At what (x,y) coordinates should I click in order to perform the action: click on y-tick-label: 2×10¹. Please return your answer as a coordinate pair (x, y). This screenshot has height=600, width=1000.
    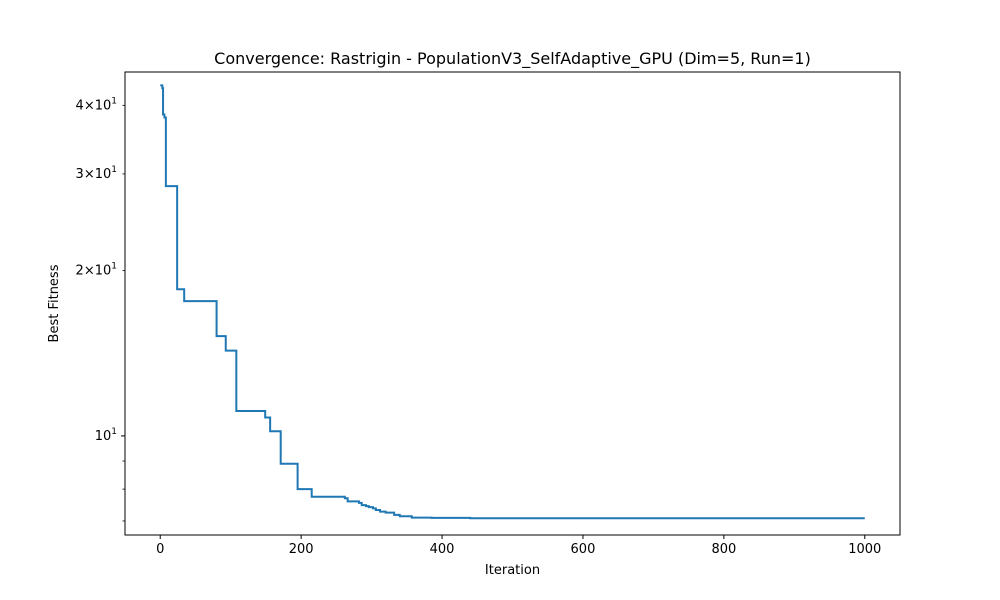
    Looking at the image, I should click on (96, 270).